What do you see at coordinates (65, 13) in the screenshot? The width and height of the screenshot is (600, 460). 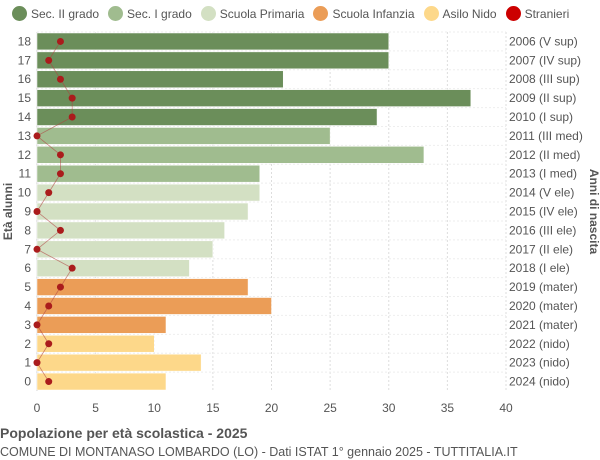 I see `legend-label: Sec. II grado` at bounding box center [65, 13].